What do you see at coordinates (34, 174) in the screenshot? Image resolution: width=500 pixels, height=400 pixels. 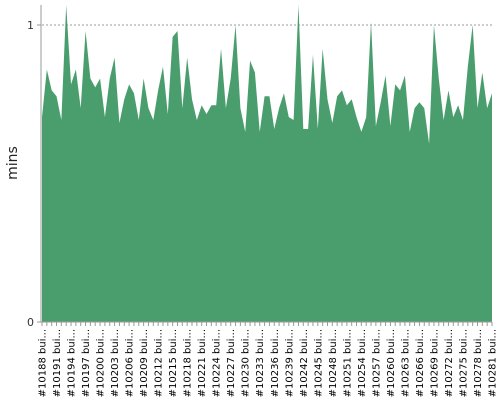 I see `y-ticks: 01` at bounding box center [34, 174].